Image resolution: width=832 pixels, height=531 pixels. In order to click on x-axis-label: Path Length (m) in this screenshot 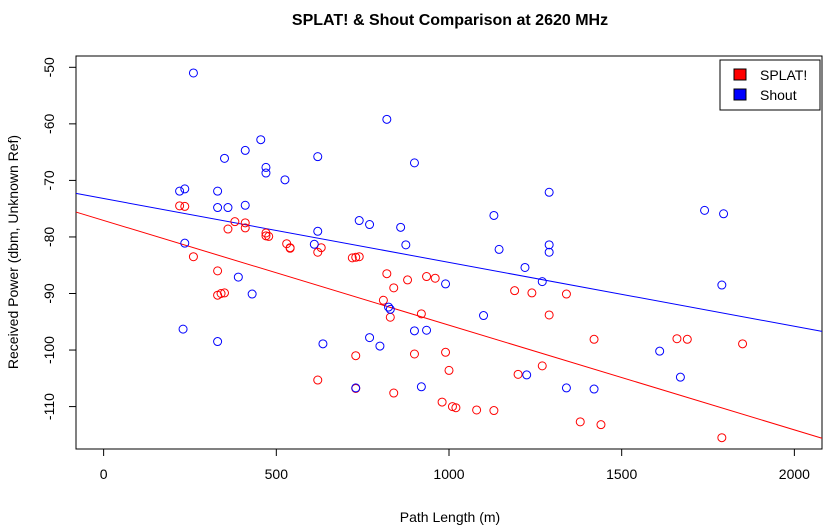, I will do `click(450, 517)`.